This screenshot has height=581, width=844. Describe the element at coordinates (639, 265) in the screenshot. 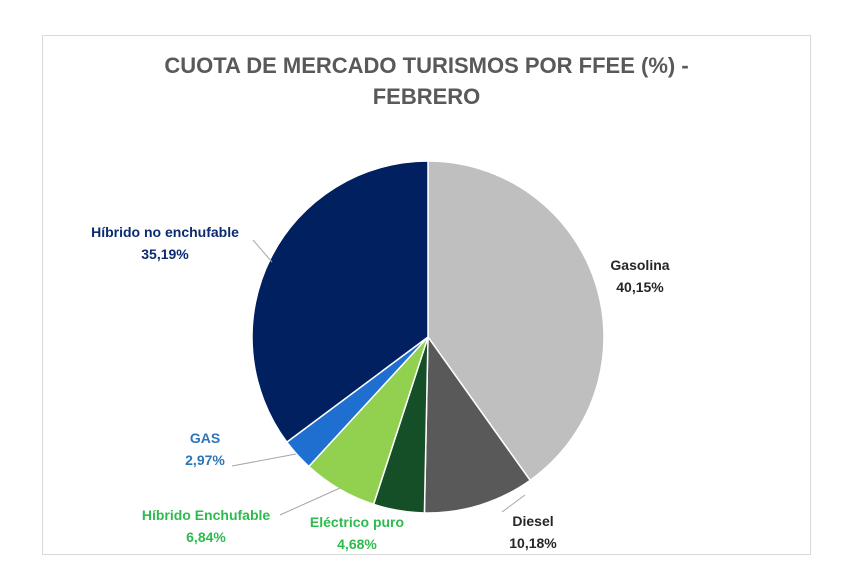

I see `data-label-name-gasolina: Gasolina` at that location.